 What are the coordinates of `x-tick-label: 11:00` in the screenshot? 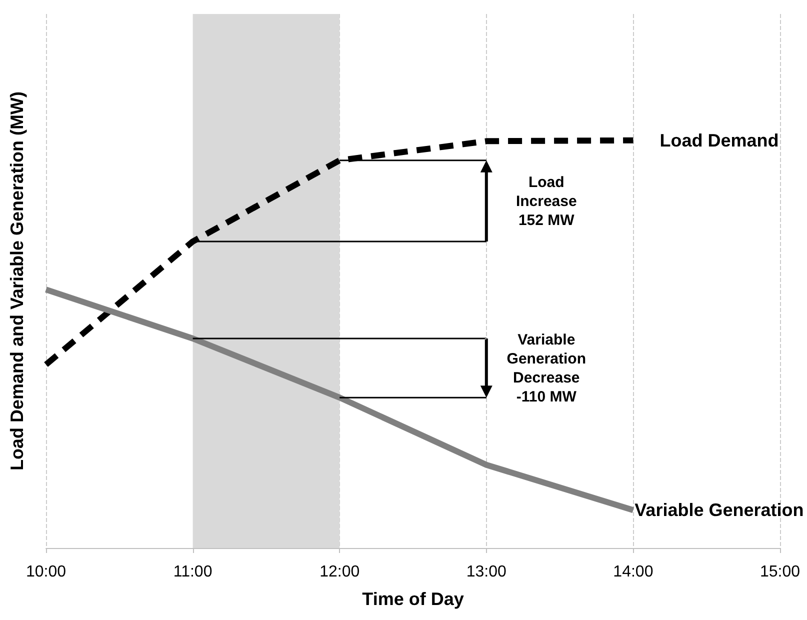 It's located at (192, 572).